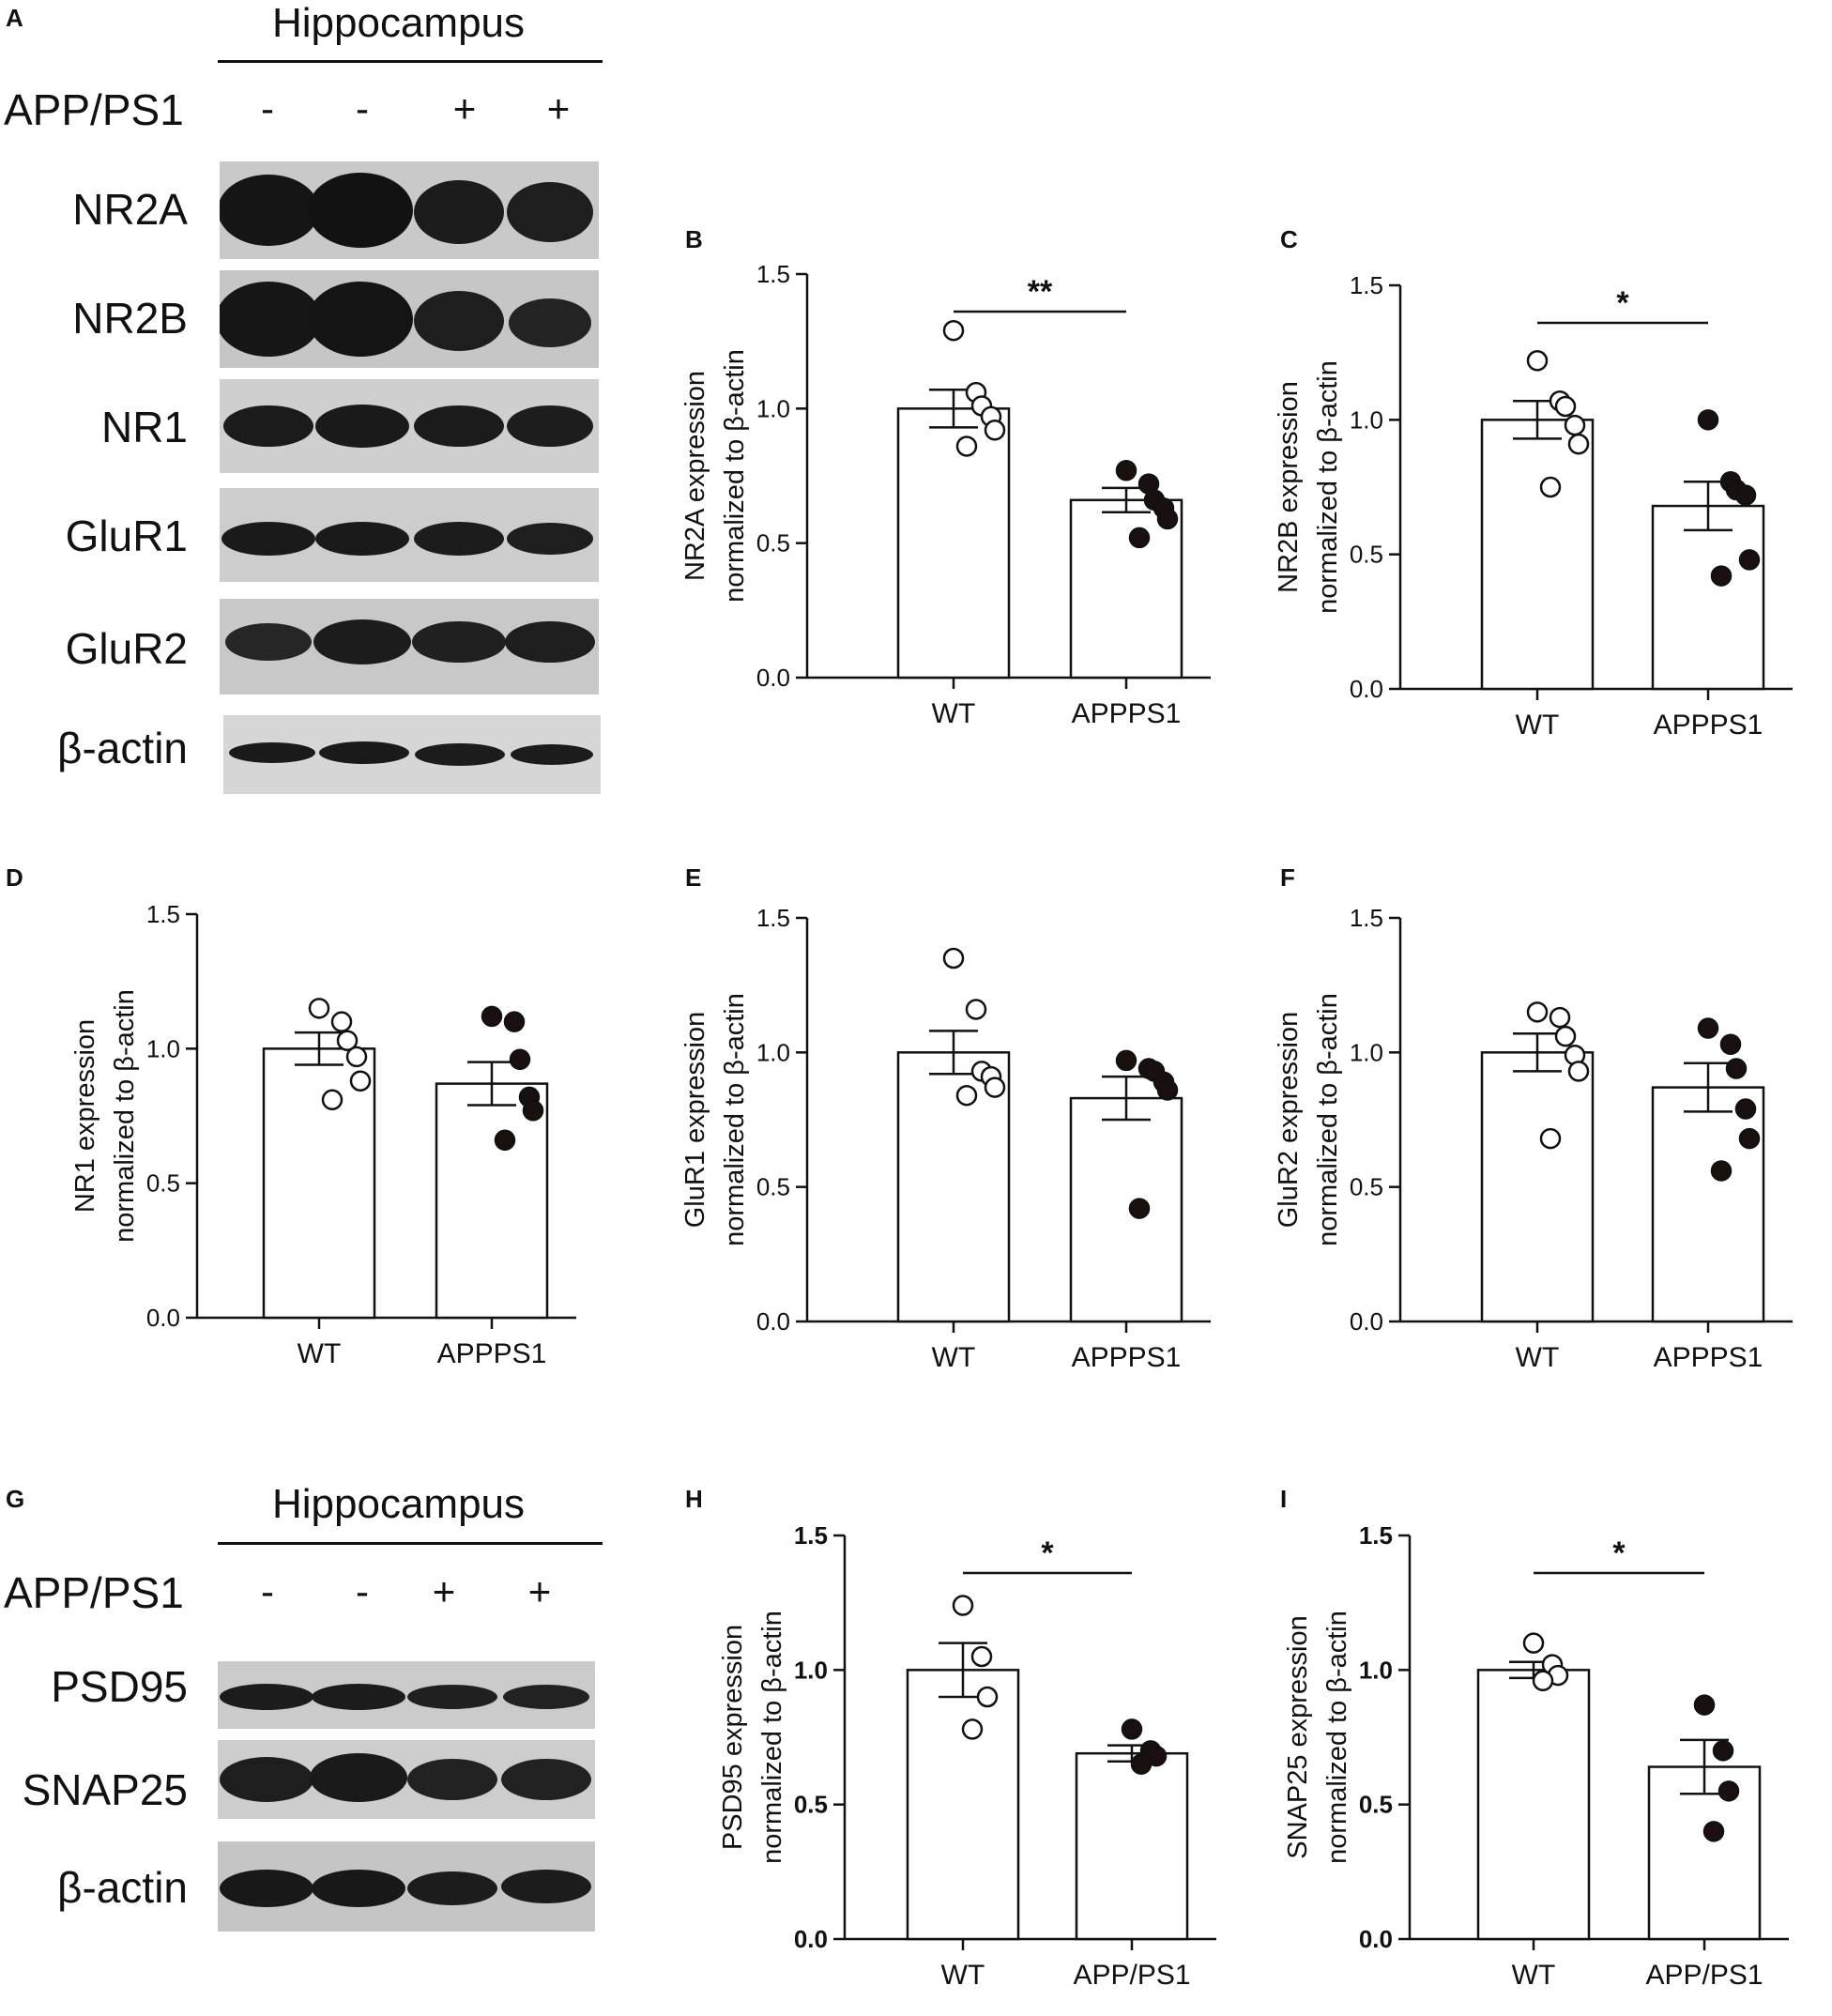 The width and height of the screenshot is (1832, 2016). I want to click on panel-letter-c: C, so click(1289, 239).